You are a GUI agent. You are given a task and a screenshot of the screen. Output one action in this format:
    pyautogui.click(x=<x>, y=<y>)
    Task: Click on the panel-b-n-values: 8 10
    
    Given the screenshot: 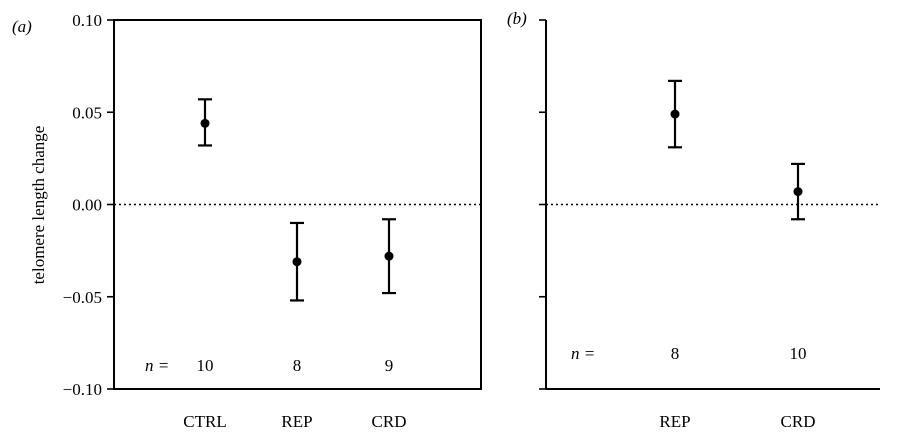 What is the action you would take?
    pyautogui.click(x=739, y=353)
    